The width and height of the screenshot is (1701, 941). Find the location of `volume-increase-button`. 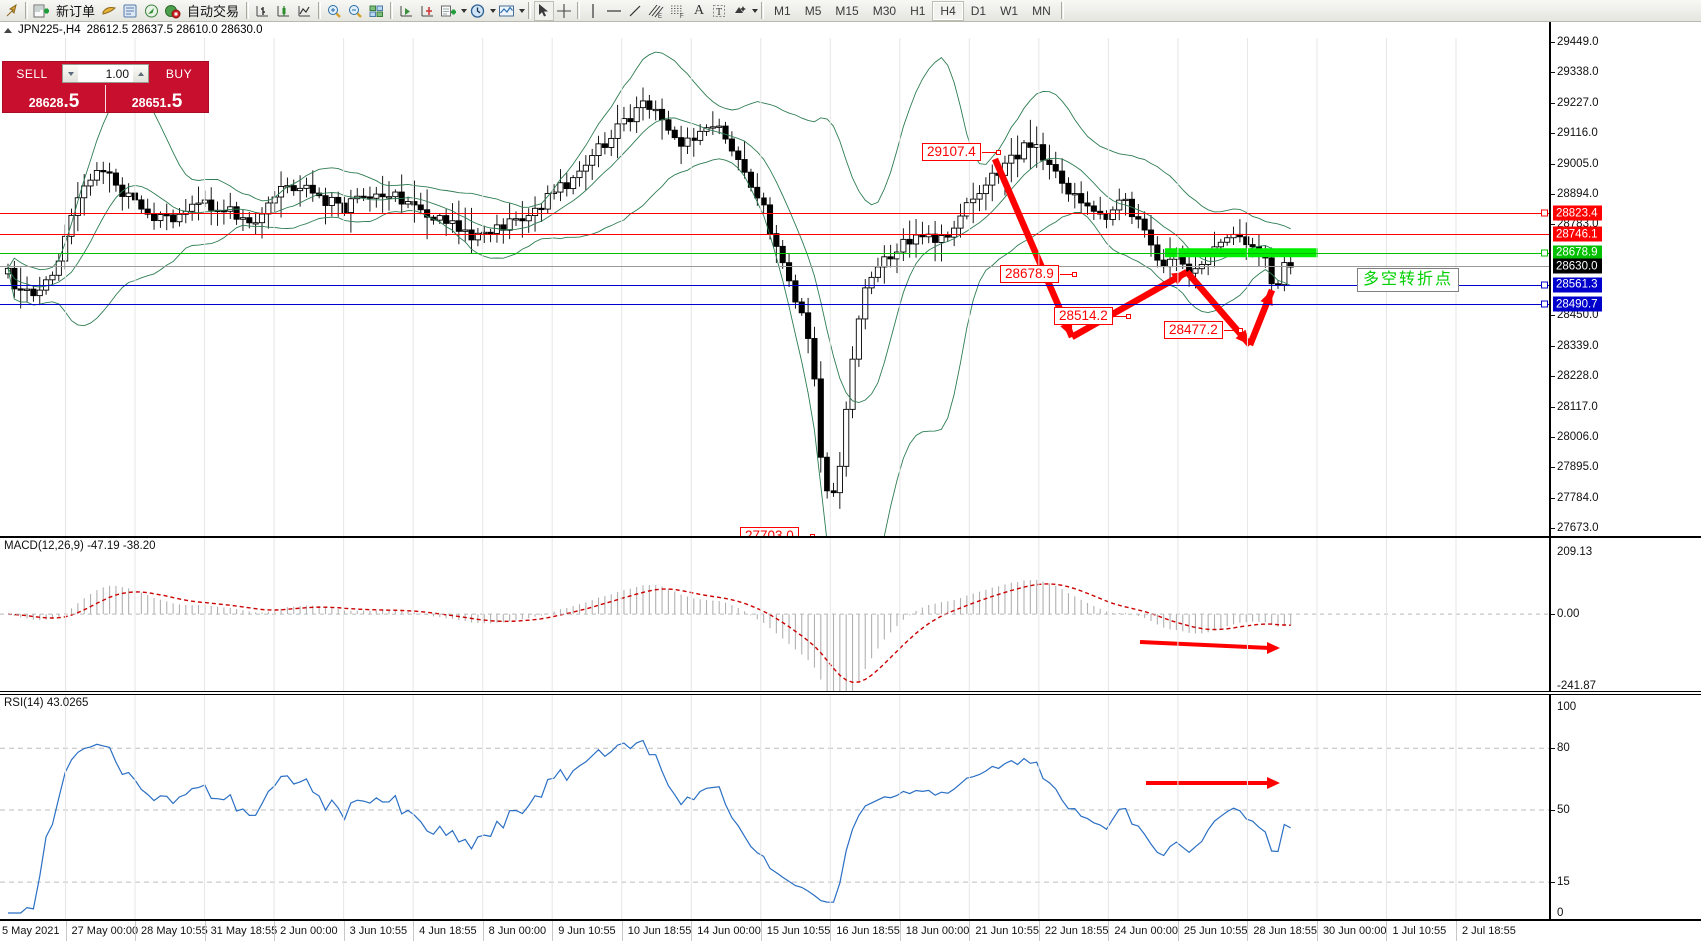

volume-increase-button is located at coordinates (140, 73).